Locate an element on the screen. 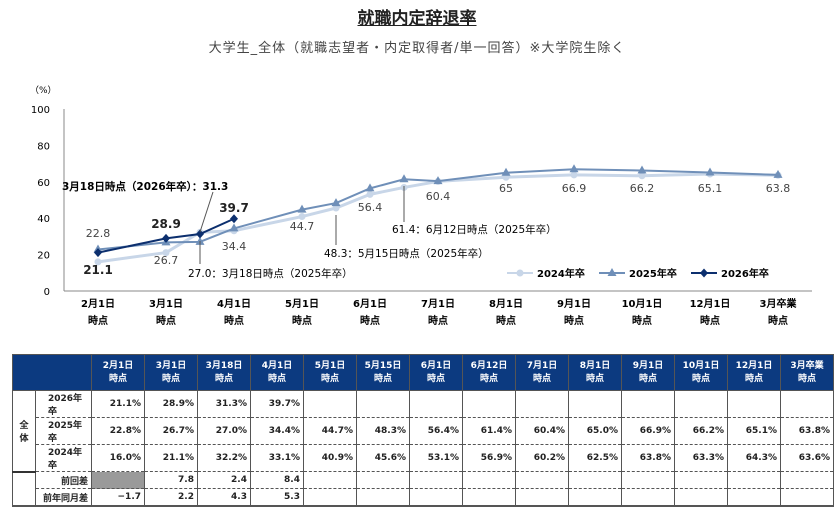 The width and height of the screenshot is (834, 507). series-line-2026年卒 is located at coordinates (166, 235).